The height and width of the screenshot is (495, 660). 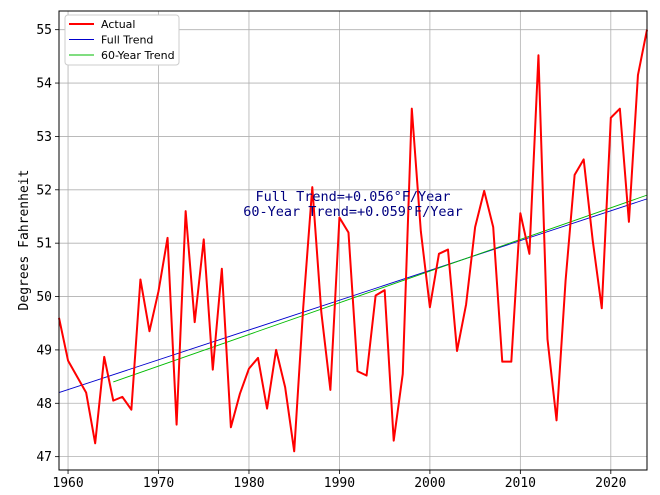 I want to click on x-tick-label: 1960, so click(x=67, y=483).